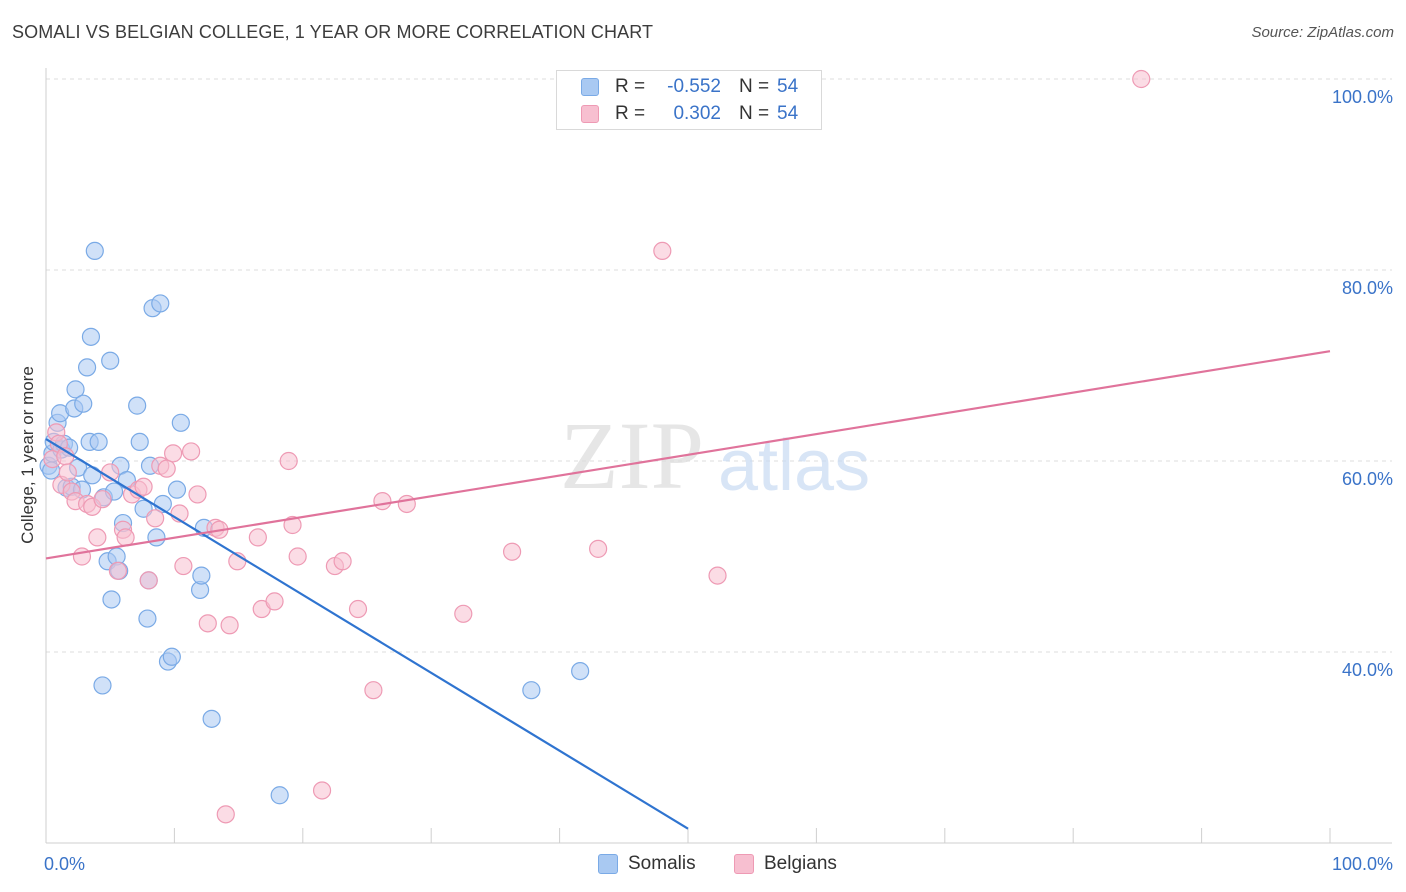 This screenshot has width=1406, height=892. I want to click on legend-row-belgian: R = 0.302 N = 54, so click(689, 114).